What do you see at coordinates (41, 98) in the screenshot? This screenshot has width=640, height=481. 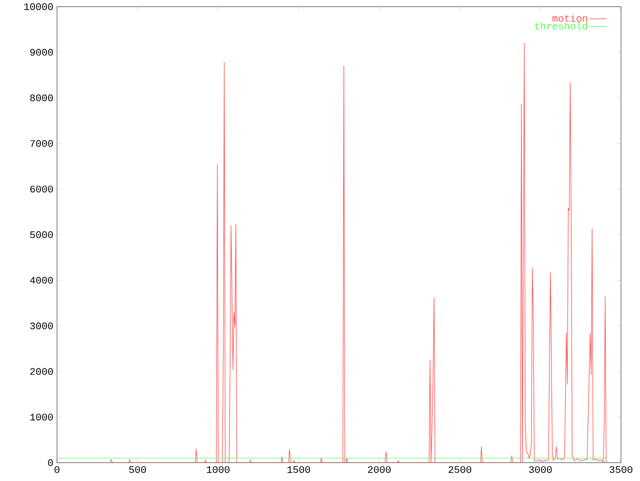 I see `y-tick-label: 8000` at bounding box center [41, 98].